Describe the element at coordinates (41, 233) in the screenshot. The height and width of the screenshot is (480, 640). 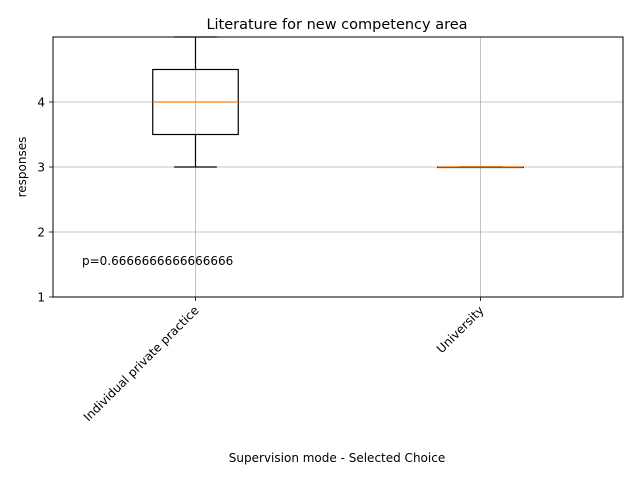
I see `y-tick-label: 2` at that location.